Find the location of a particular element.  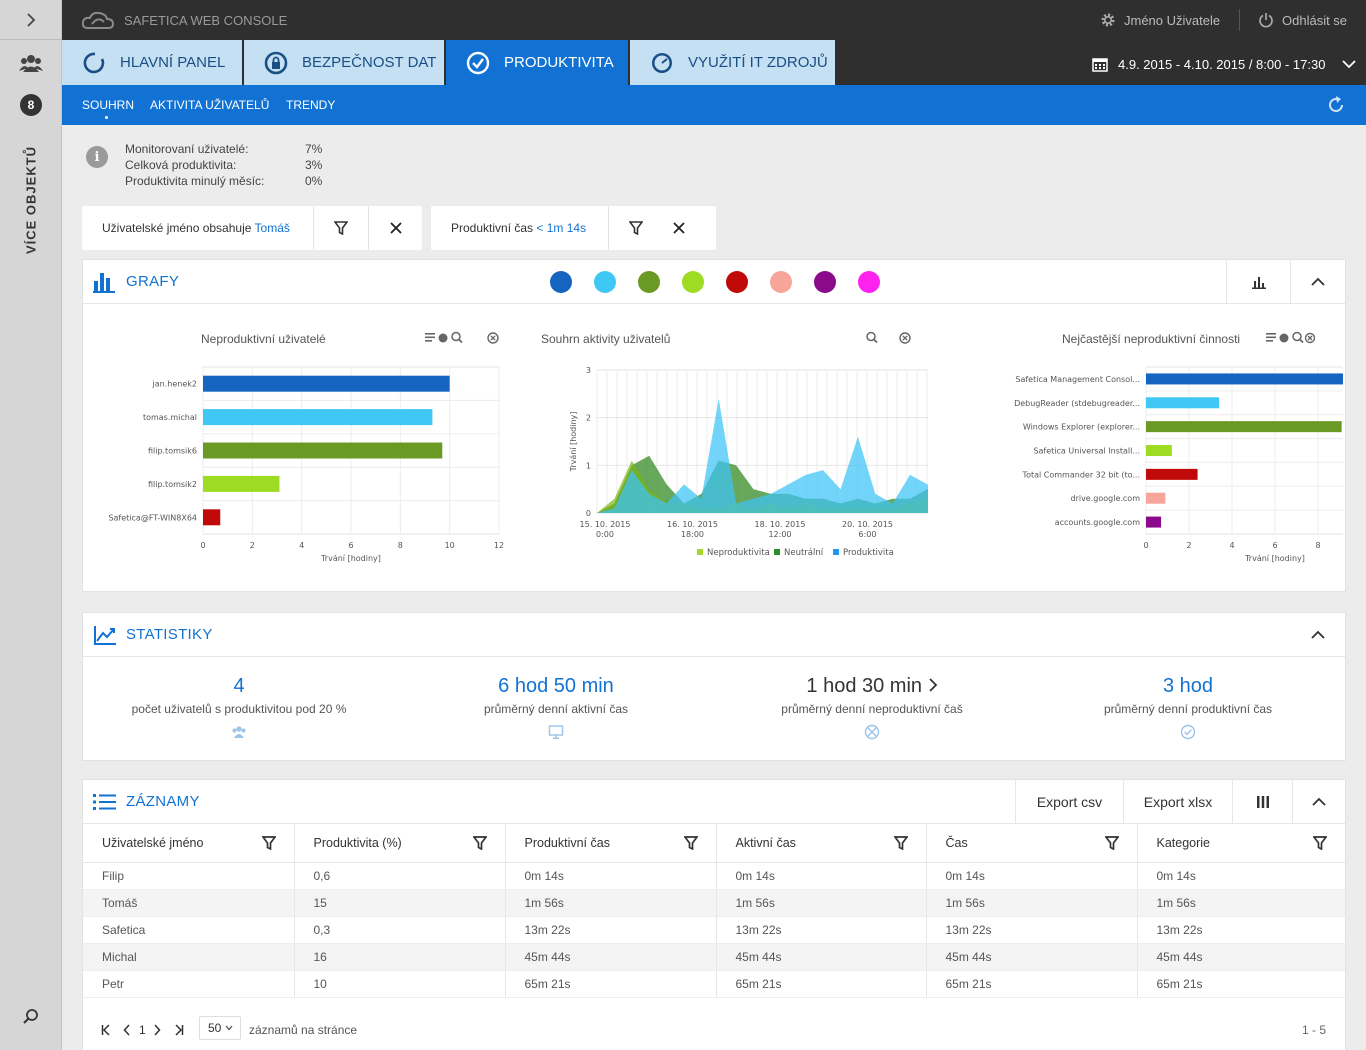

bar-chart-icon is located at coordinates (1258, 283).